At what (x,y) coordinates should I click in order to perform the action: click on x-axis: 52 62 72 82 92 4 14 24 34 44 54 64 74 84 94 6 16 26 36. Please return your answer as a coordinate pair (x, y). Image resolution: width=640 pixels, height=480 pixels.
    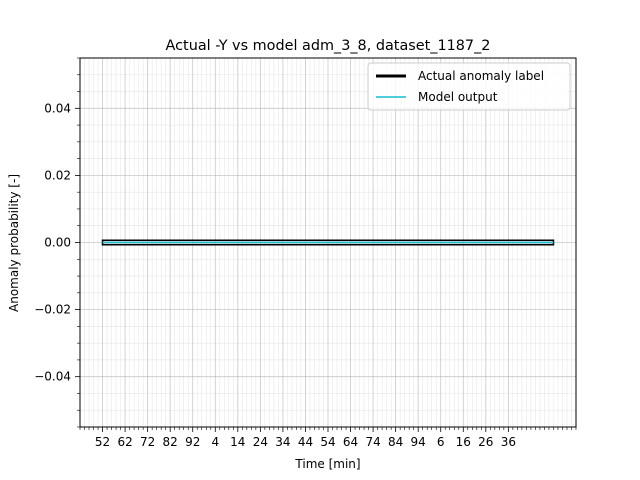
    Looking at the image, I should click on (328, 438).